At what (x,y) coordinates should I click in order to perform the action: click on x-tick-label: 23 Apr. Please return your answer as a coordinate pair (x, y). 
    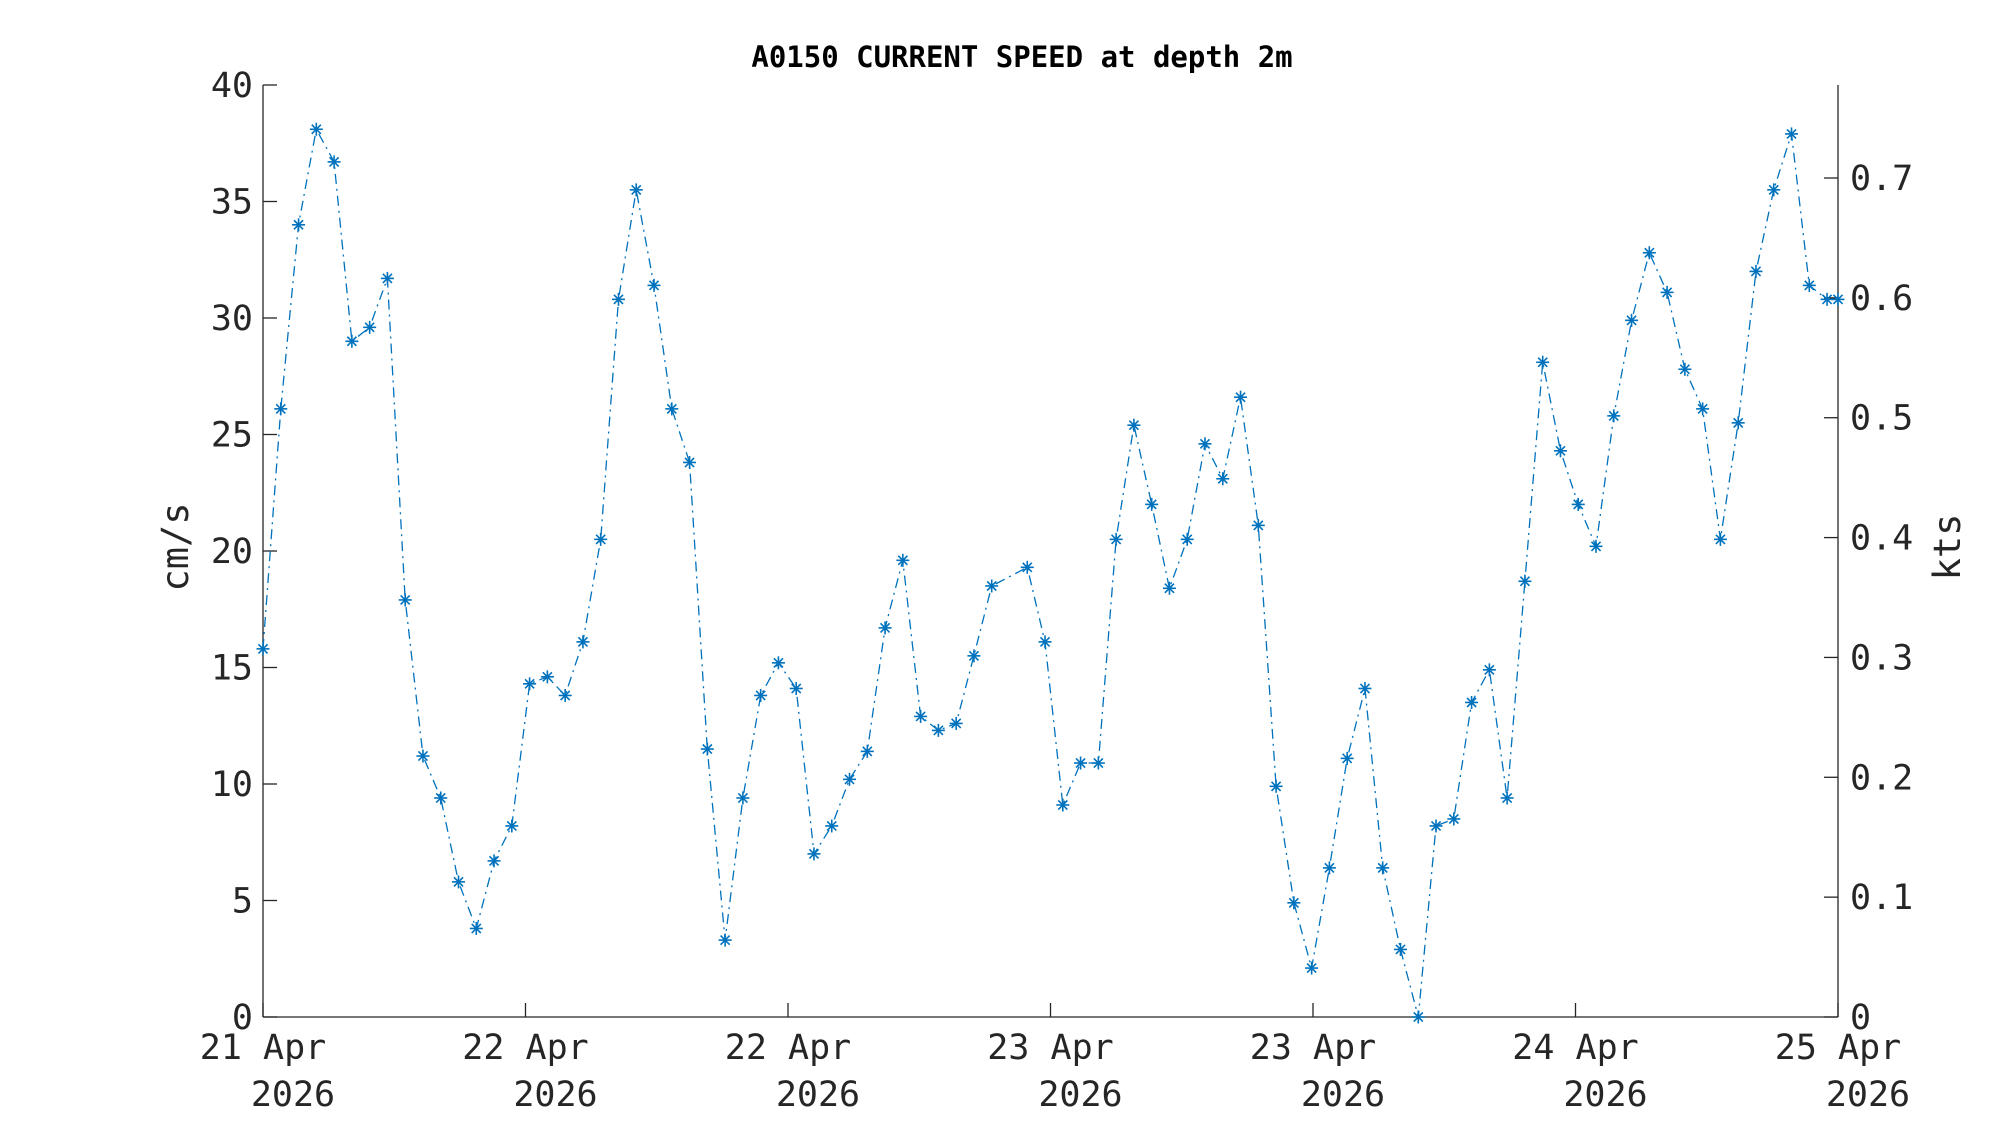
    Looking at the image, I should click on (1313, 1048).